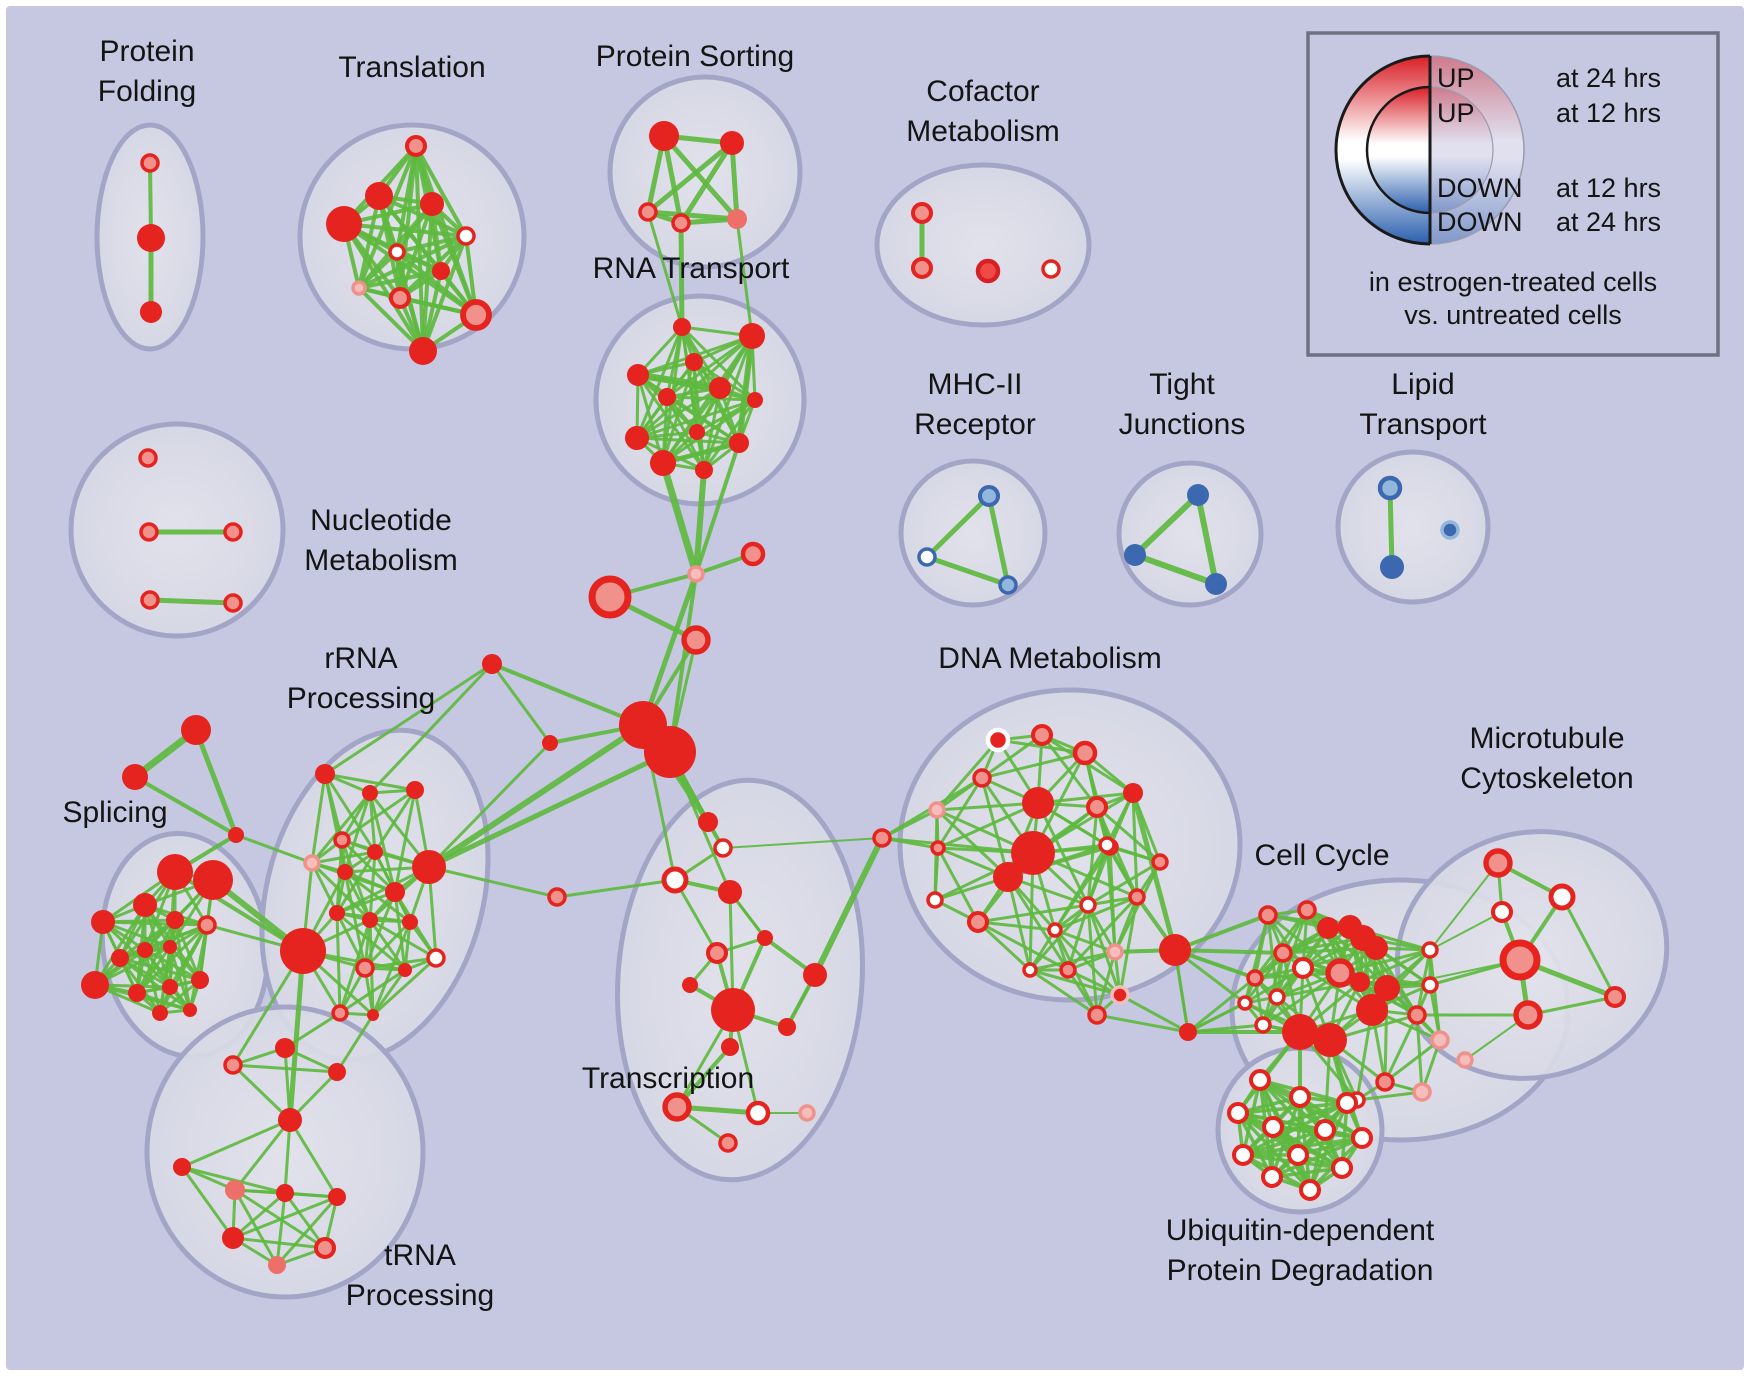 The width and height of the screenshot is (1750, 1376). I want to click on cluster-lipid-label: Lipid Transport, so click(1423, 404).